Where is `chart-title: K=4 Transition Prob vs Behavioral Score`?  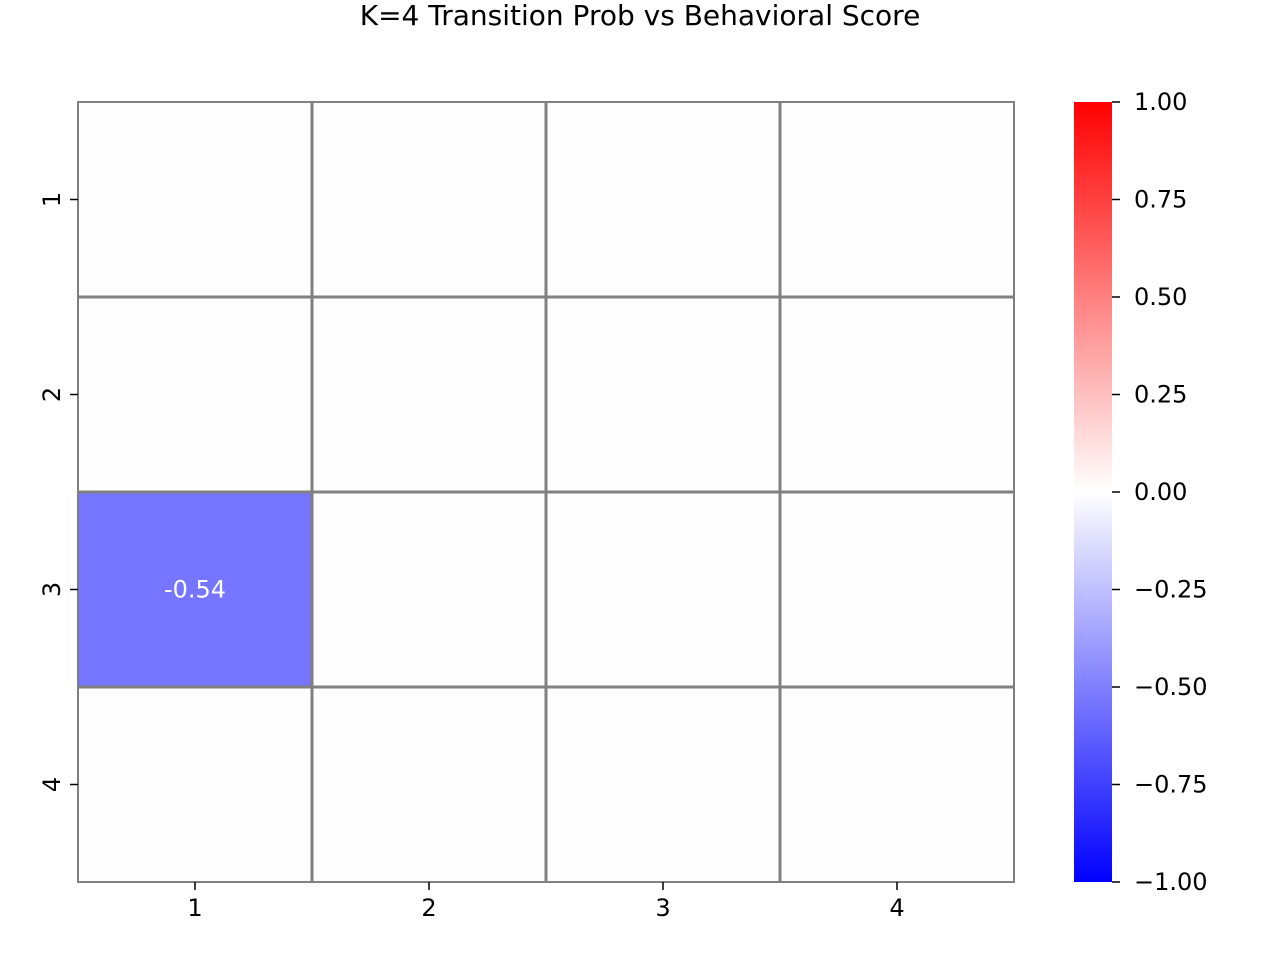 chart-title: K=4 Transition Prob vs Behavioral Score is located at coordinates (640, 16).